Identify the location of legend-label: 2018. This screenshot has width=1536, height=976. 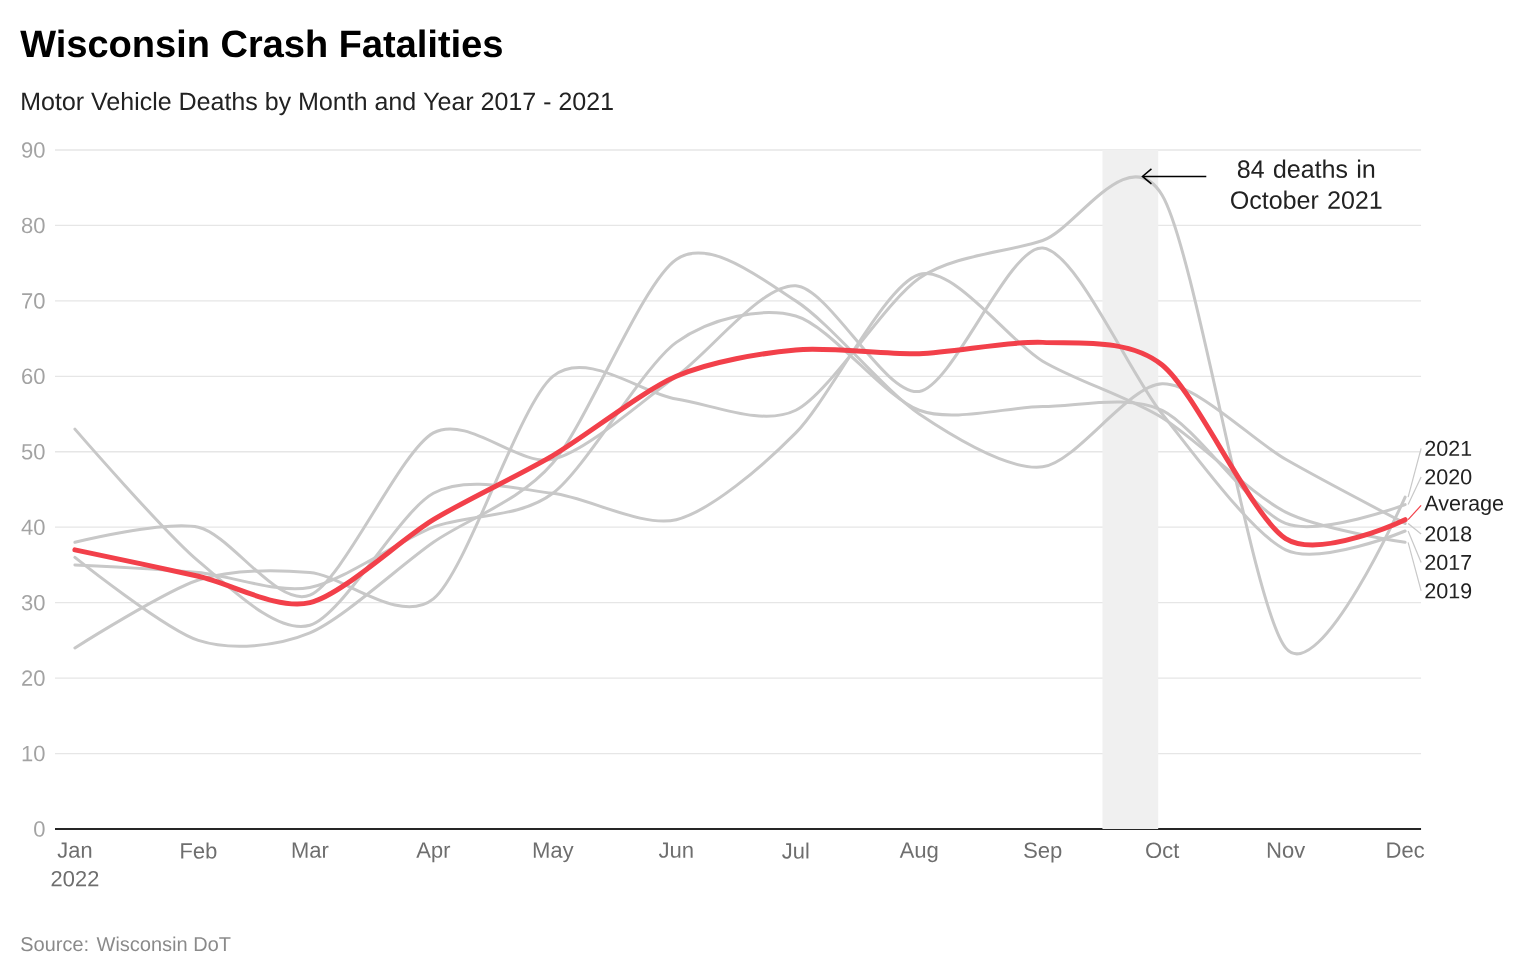
(1448, 534).